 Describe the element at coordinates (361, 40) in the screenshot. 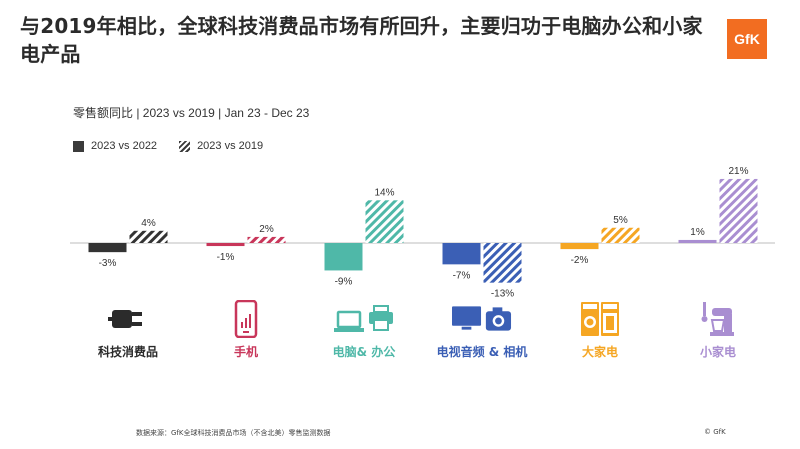

I see `page-title: 与2019年相比，全球科技消费品市场有所回升，主要归功于电脑办公和小家电产品` at that location.